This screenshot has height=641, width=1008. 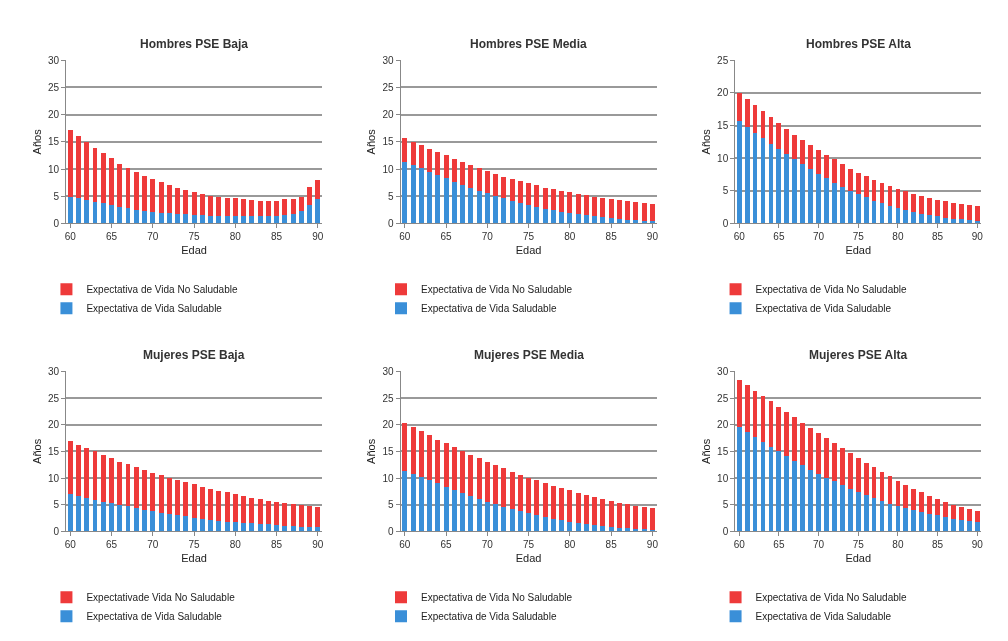 I want to click on chart-title: Hombres PSE Baja, so click(x=194, y=44).